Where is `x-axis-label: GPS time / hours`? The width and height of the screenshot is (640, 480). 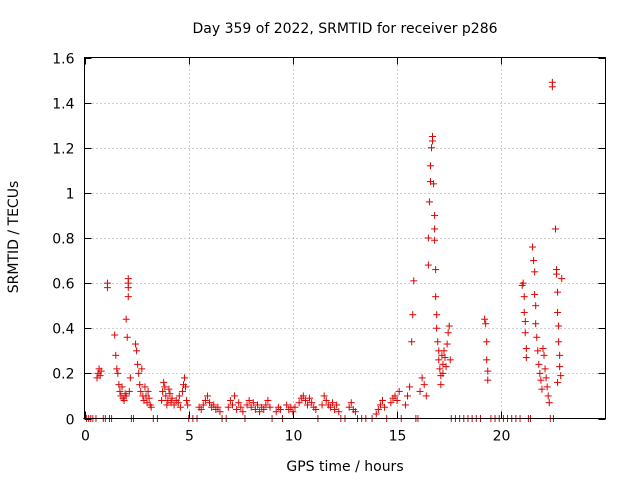
x-axis-label: GPS time / hours is located at coordinates (344, 467).